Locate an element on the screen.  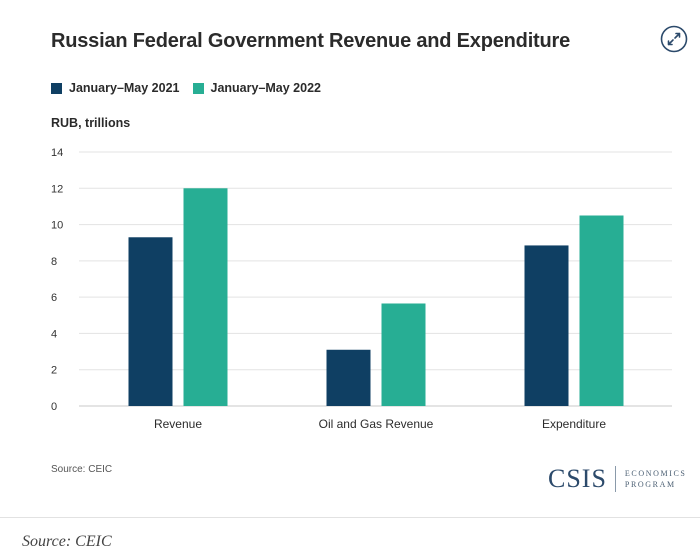
csis-logo-word: CSIS is located at coordinates (577, 478).